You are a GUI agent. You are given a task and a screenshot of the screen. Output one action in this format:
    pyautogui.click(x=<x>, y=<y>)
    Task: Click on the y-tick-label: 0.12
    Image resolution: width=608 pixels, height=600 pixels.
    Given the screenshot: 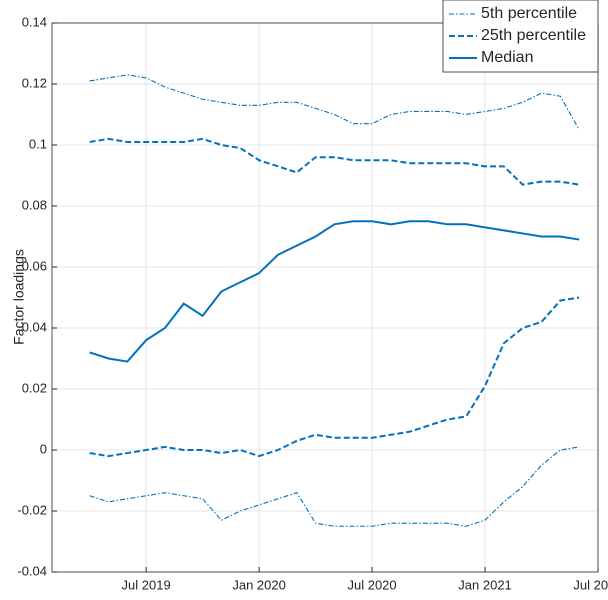 What is the action you would take?
    pyautogui.click(x=34, y=82)
    